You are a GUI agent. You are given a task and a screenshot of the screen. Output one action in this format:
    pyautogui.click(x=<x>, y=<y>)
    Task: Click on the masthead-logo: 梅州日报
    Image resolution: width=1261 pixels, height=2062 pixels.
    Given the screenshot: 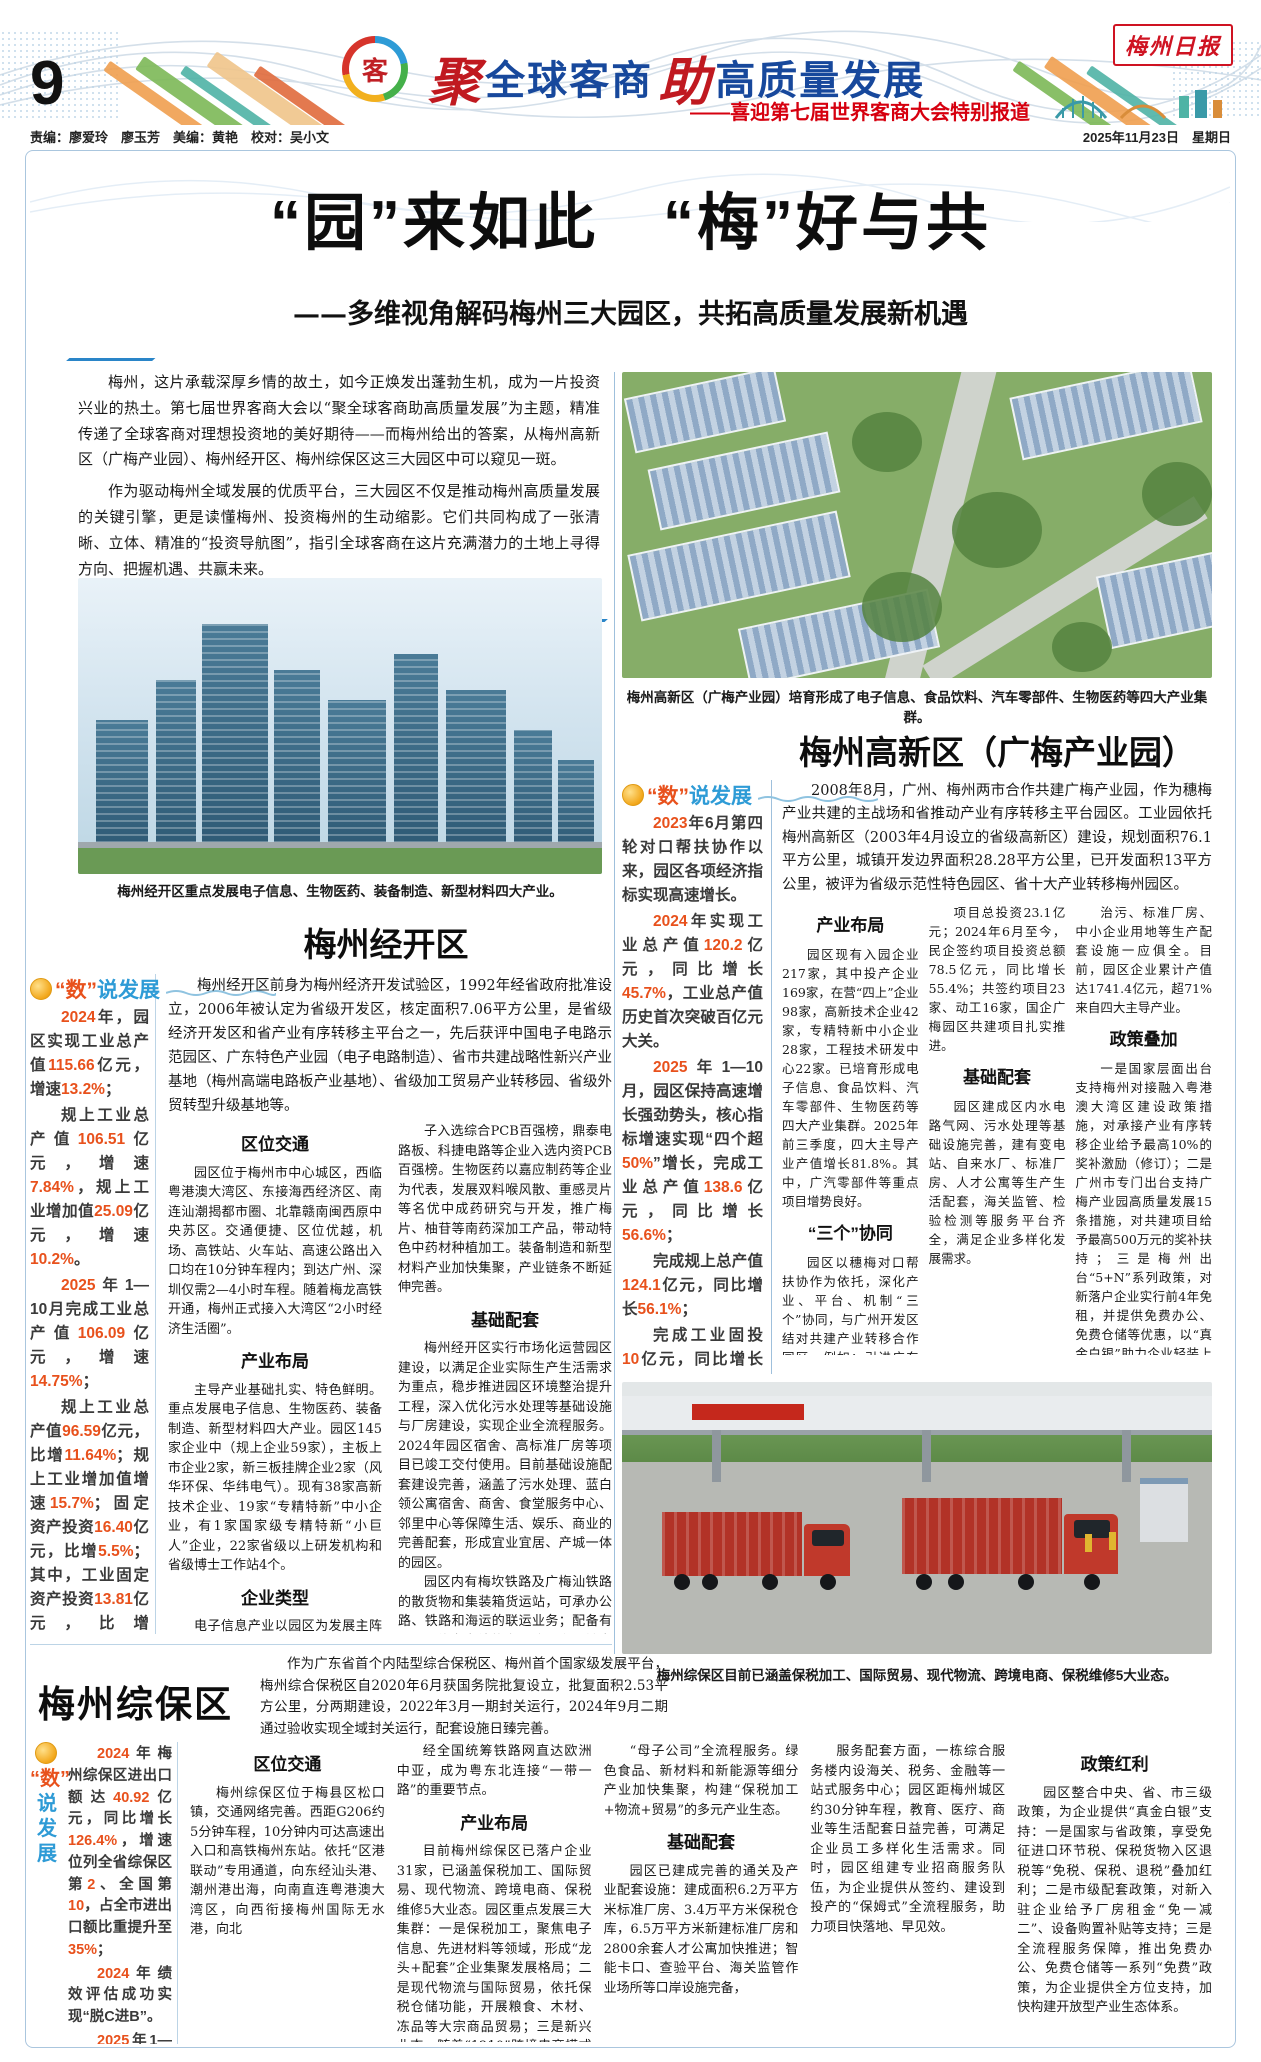 What is the action you would take?
    pyautogui.click(x=1172, y=45)
    